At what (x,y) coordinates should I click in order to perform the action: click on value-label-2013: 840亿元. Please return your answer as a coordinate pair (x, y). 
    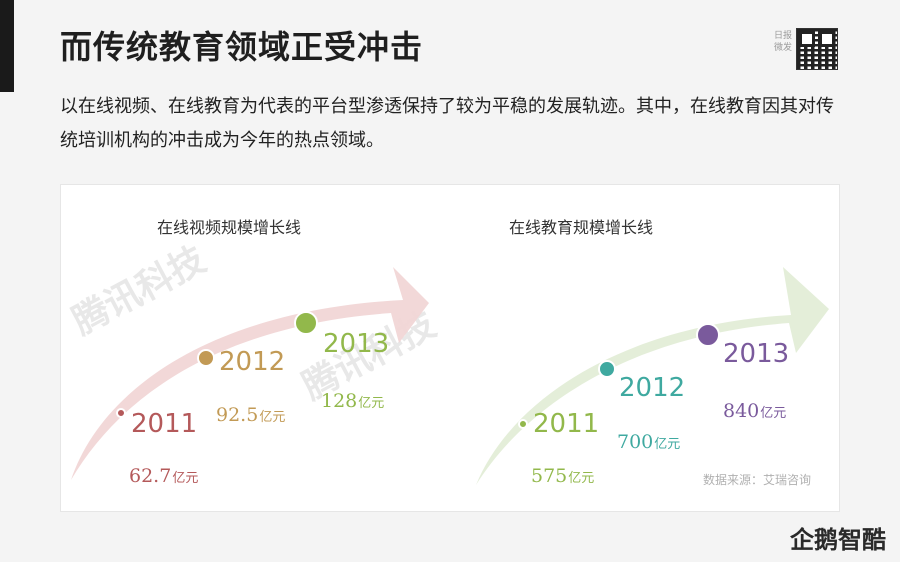
    Looking at the image, I should click on (754, 411).